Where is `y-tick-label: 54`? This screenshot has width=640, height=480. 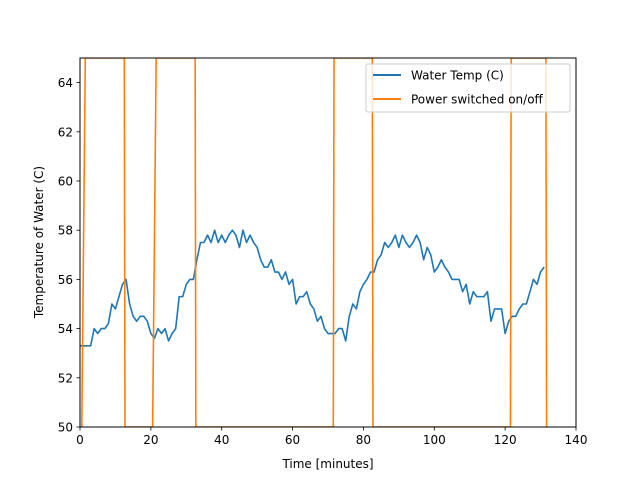 y-tick-label: 54 is located at coordinates (65, 329).